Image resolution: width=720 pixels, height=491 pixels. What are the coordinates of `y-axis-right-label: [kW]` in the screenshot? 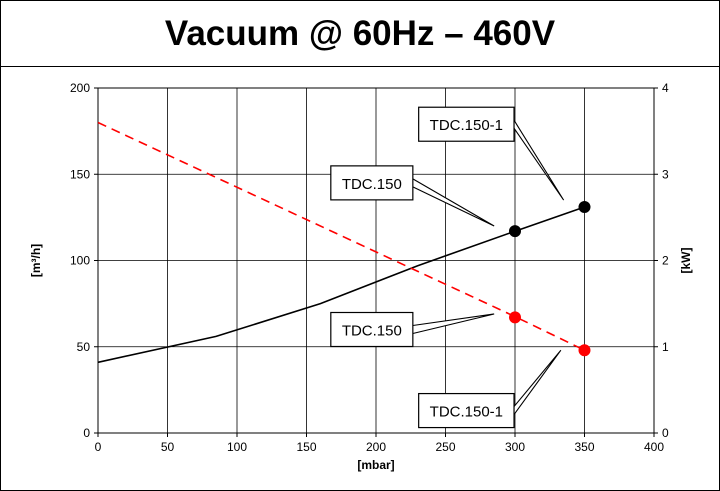 It's located at (686, 261).